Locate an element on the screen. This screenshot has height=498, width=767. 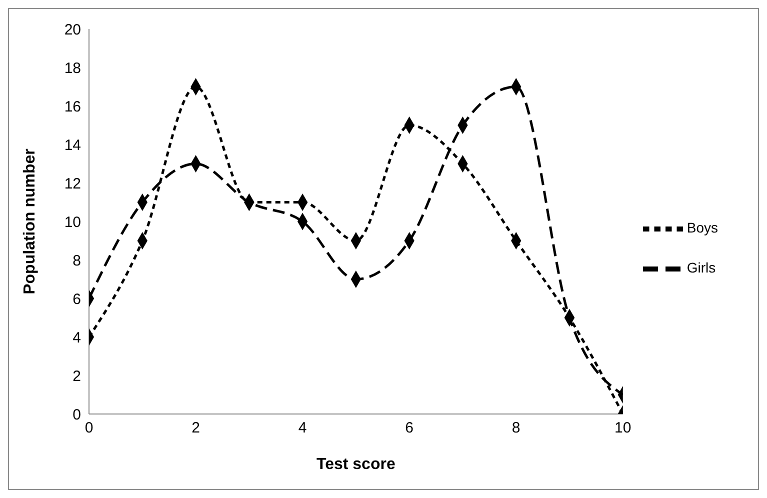
y-tick-label: 20 is located at coordinates (72, 29).